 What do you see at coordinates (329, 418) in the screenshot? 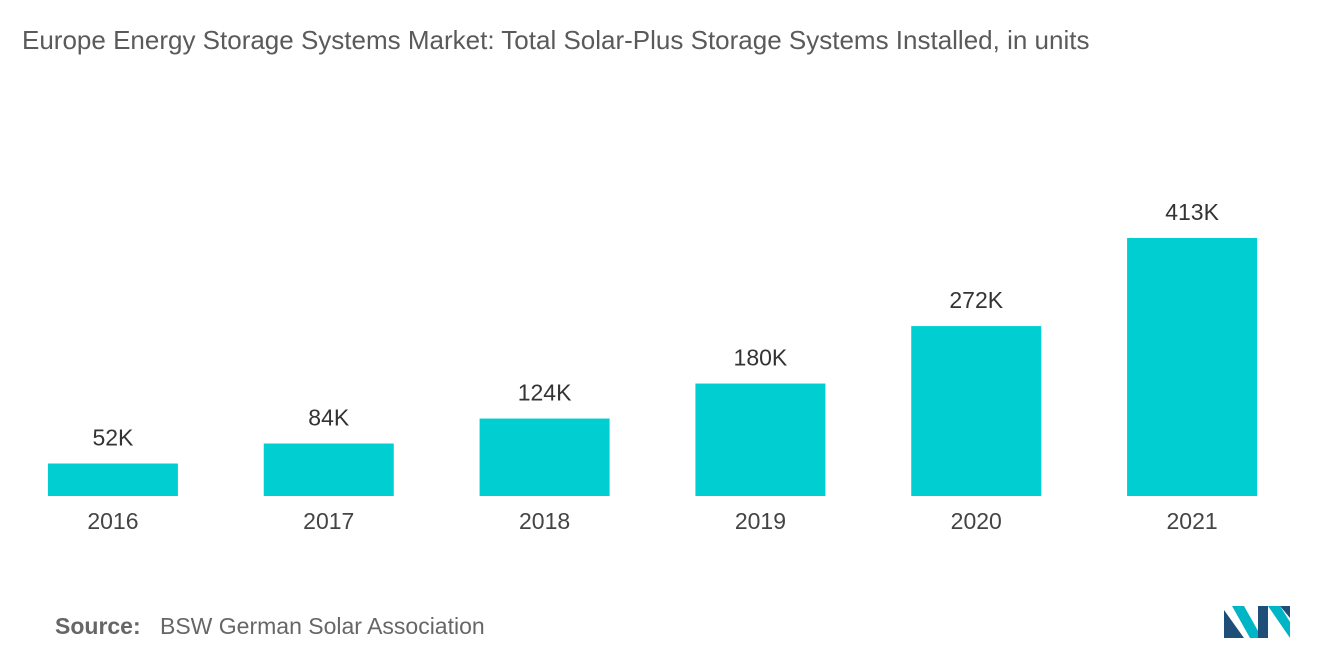
I see `data-label: 84K` at bounding box center [329, 418].